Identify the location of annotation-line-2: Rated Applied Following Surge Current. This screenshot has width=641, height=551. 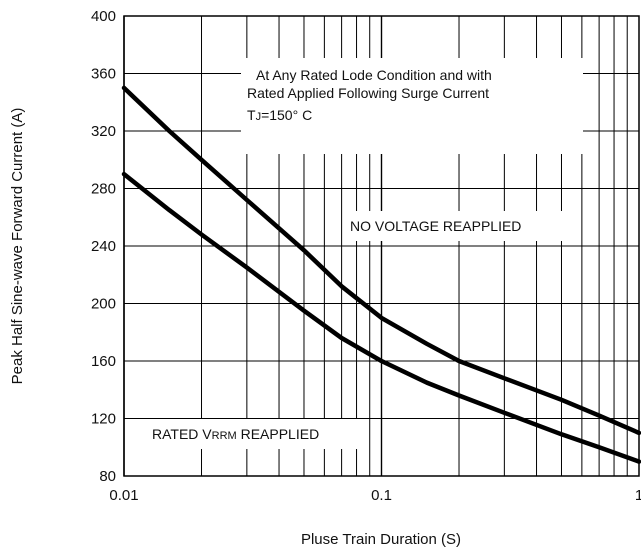
(368, 93).